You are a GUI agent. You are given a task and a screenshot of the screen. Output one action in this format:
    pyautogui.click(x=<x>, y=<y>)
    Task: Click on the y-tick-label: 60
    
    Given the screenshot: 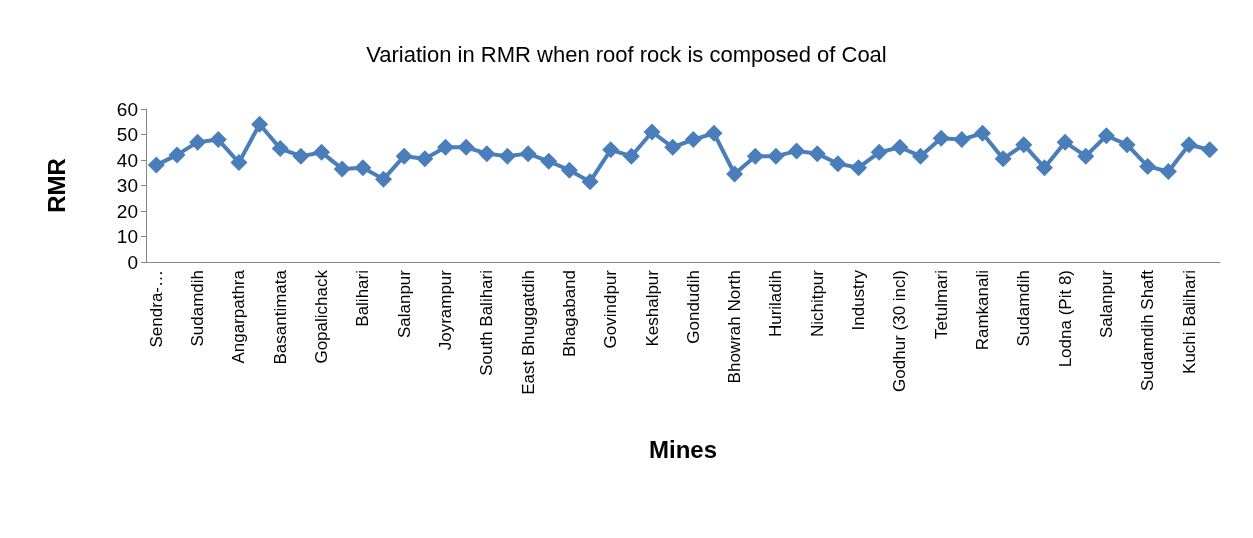 What is the action you would take?
    pyautogui.click(x=127, y=109)
    